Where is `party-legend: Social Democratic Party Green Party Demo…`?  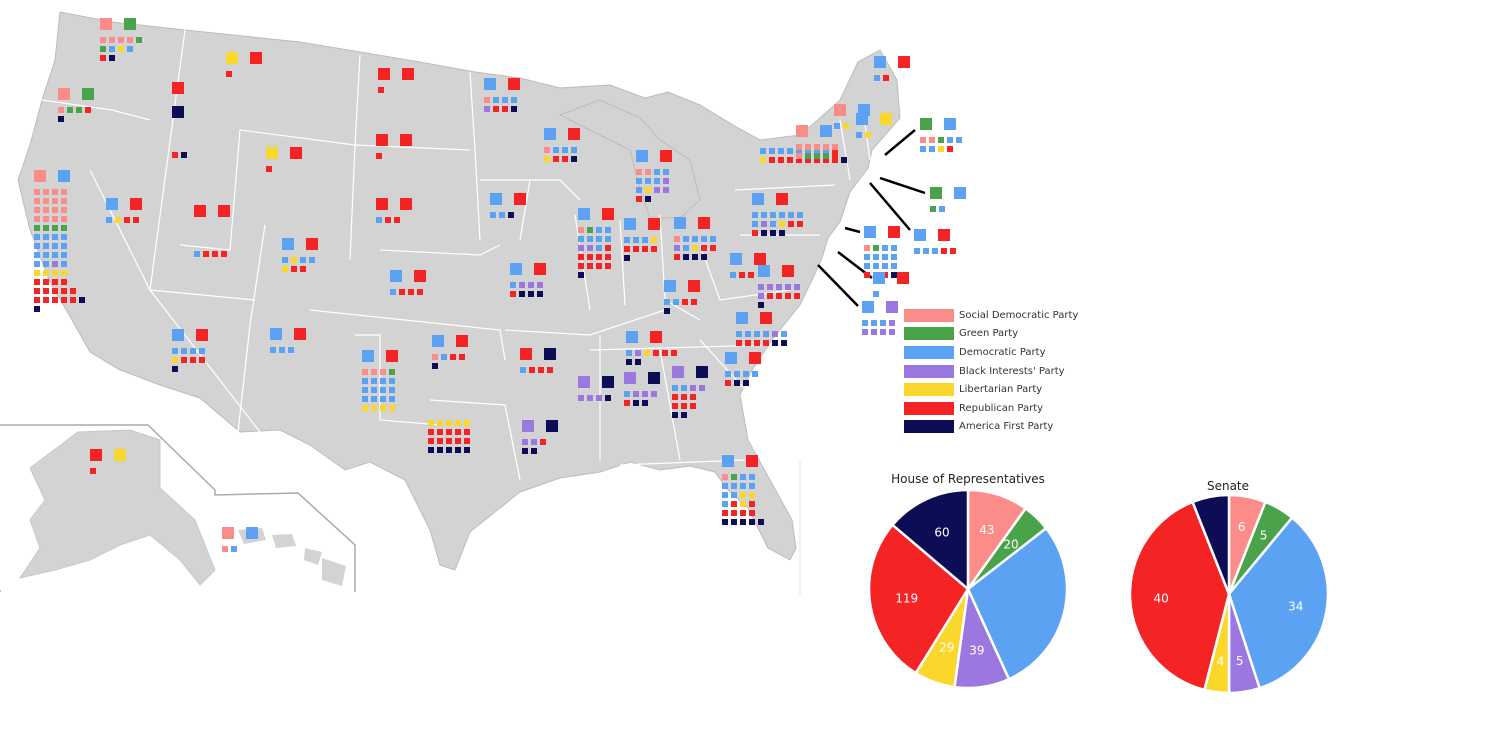 party-legend: Social Democratic Party Green Party Demo… is located at coordinates (991, 371).